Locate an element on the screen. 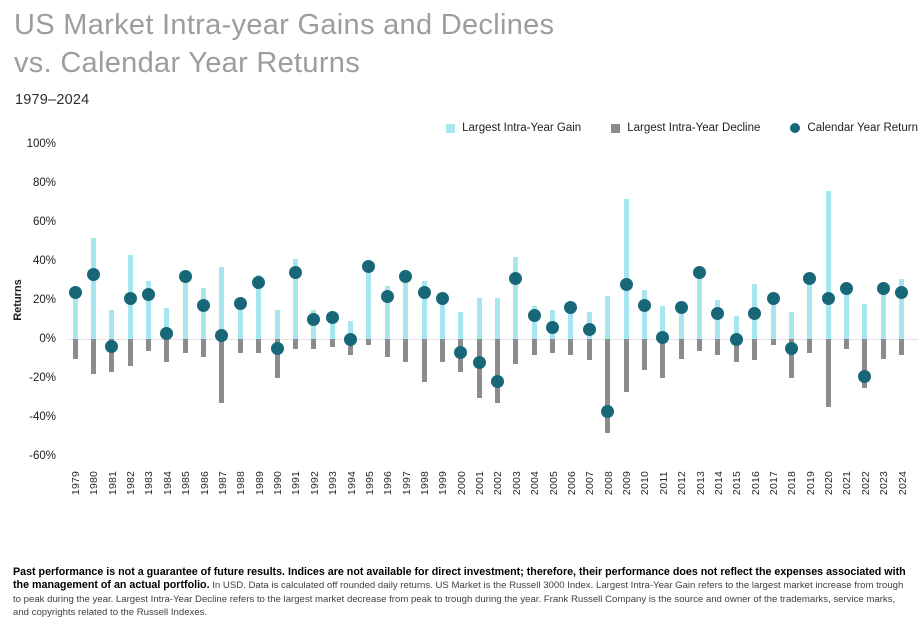 The width and height of the screenshot is (924, 620). y-tick-label: 0% is located at coordinates (47, 339).